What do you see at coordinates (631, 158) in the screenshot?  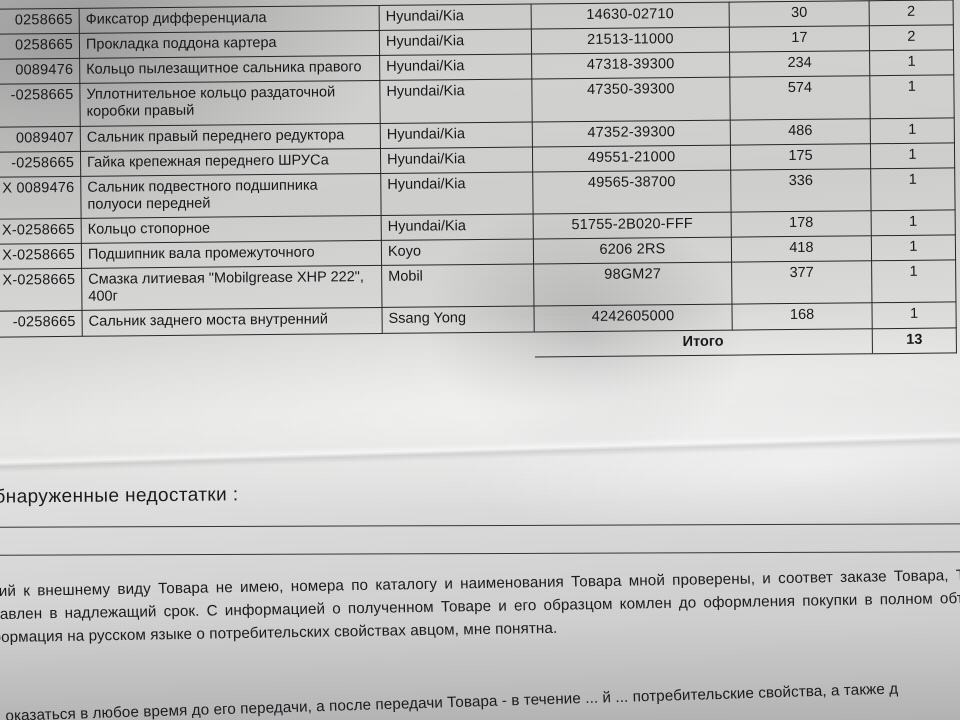 I see `cell-part-number: 49551-21000` at bounding box center [631, 158].